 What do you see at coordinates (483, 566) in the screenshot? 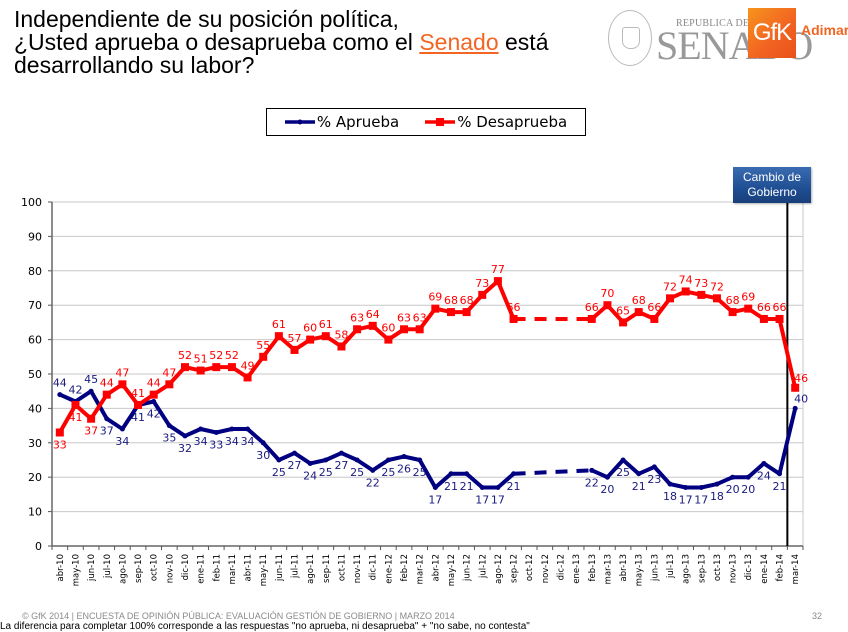
I see `x-tick-label: jul-12` at bounding box center [483, 566].